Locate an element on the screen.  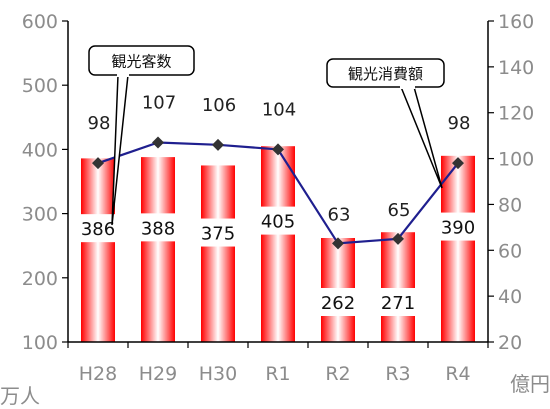
line-value-label: 63 is located at coordinates (339, 214).